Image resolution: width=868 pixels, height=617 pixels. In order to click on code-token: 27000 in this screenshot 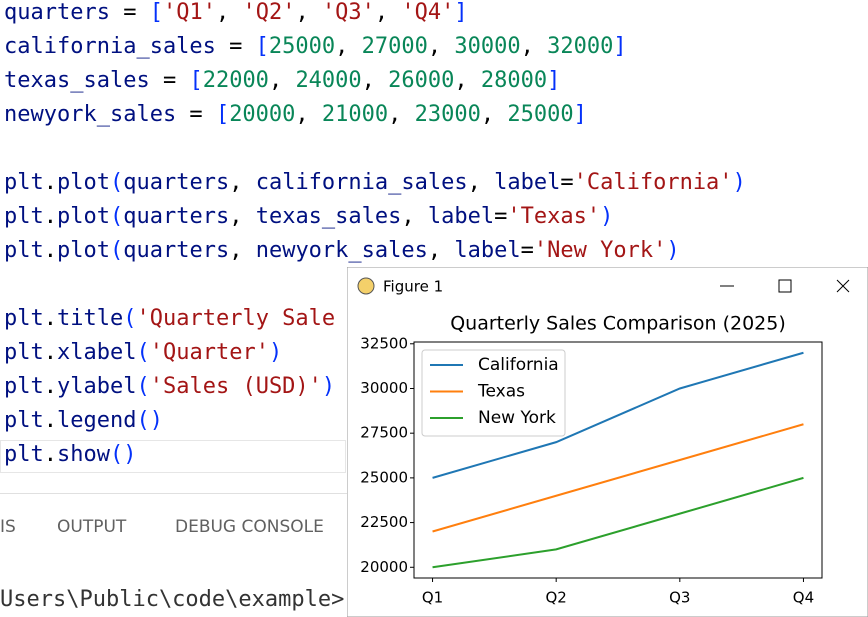, I will do `click(394, 46)`.